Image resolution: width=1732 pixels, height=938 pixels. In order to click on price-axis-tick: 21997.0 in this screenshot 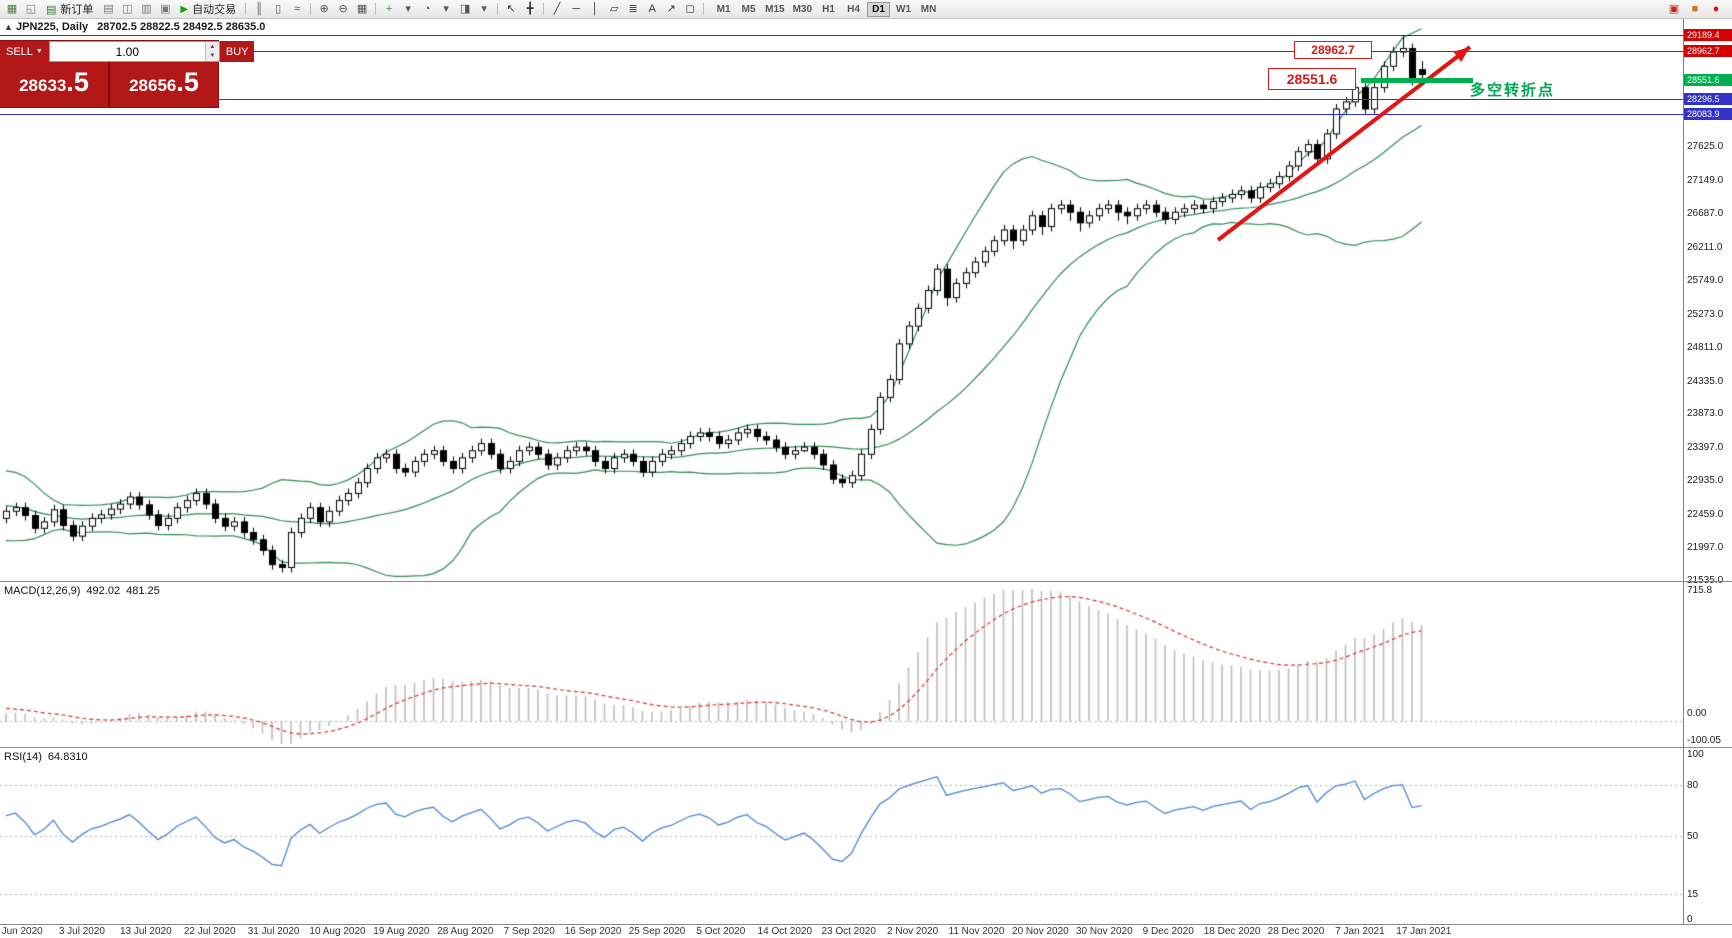, I will do `click(1705, 548)`.